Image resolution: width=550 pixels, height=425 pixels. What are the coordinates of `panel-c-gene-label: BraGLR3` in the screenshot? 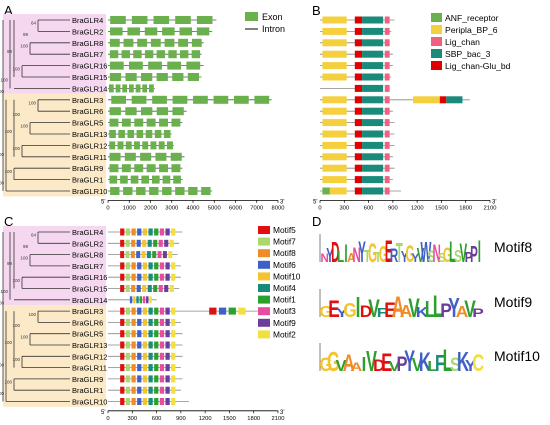 It's located at (87, 311).